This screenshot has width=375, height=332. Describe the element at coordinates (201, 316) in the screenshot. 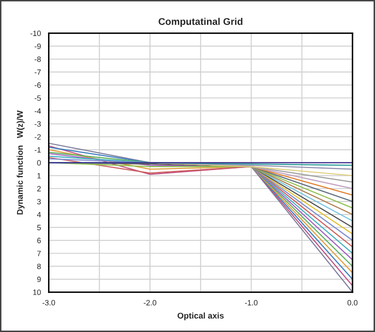

I see `x-axis-title: Optical axis` at that location.